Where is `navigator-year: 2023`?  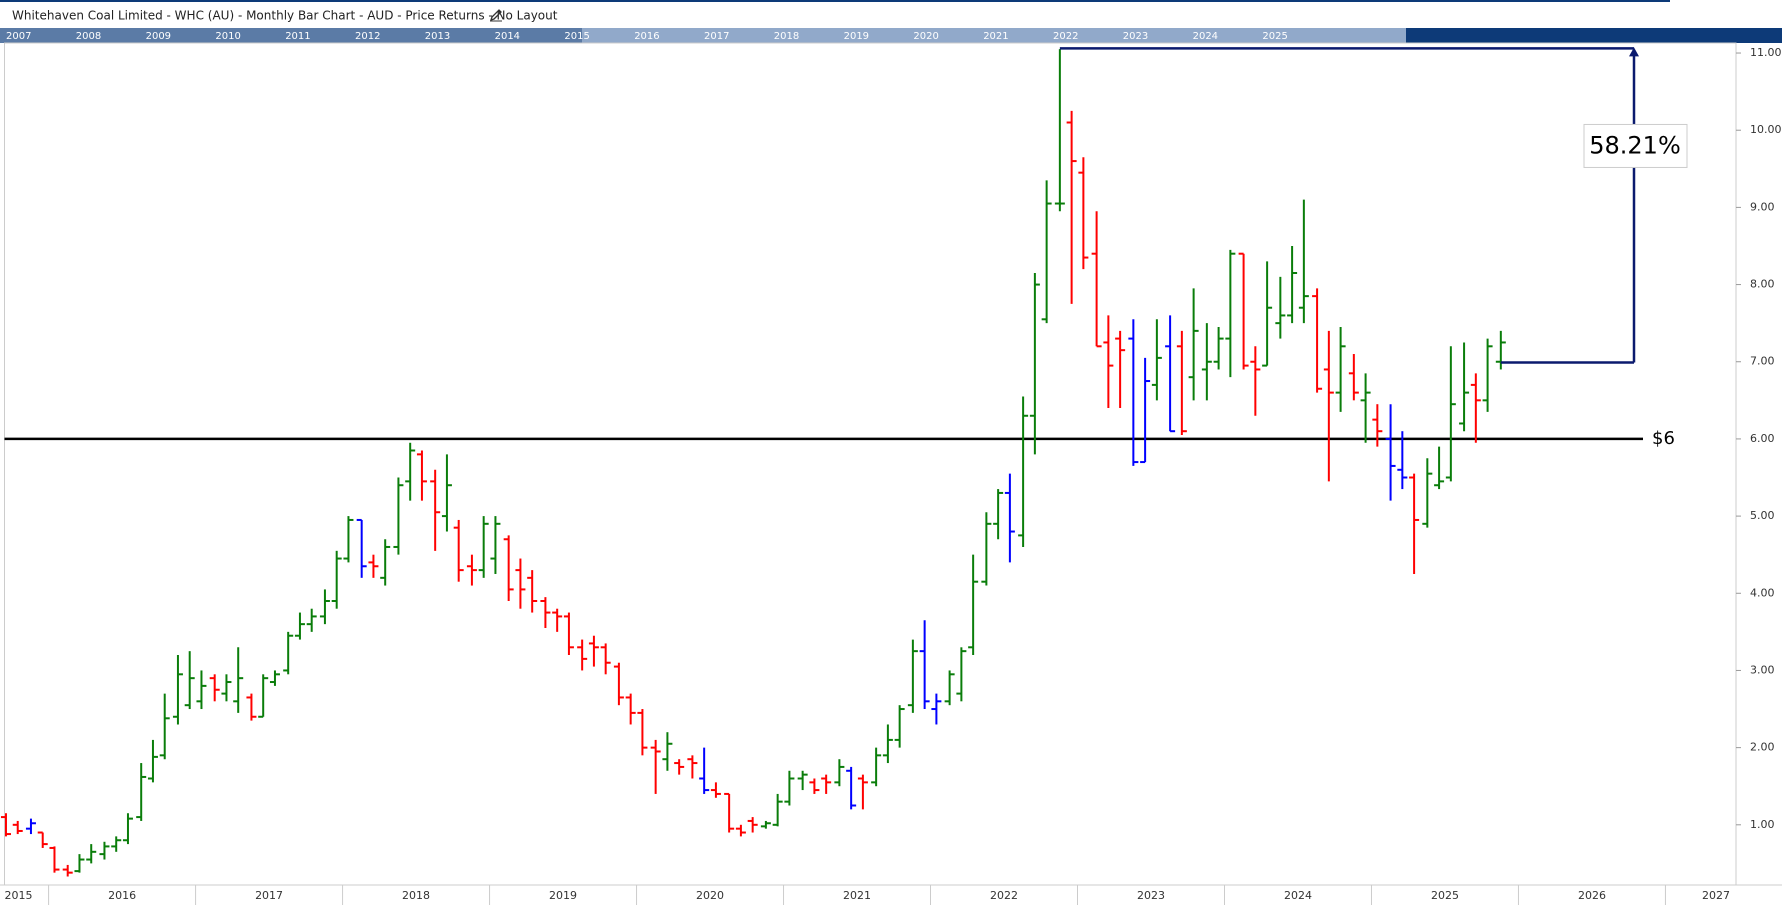 navigator-year: 2023 is located at coordinates (1135, 36).